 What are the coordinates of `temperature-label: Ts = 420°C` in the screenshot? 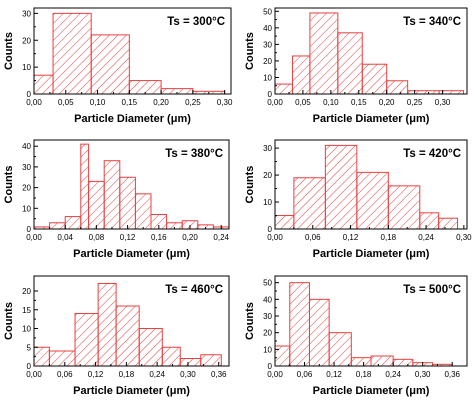 It's located at (432, 154).